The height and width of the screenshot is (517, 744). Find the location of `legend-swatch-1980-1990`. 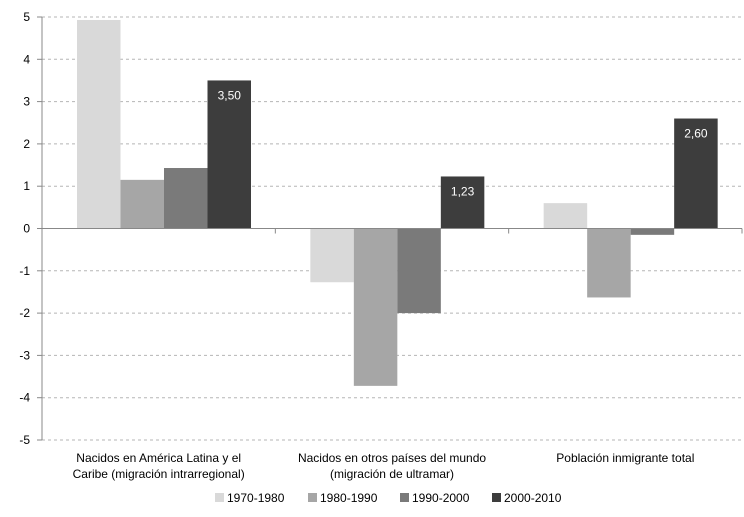

legend-swatch-1980-1990 is located at coordinates (312, 497).